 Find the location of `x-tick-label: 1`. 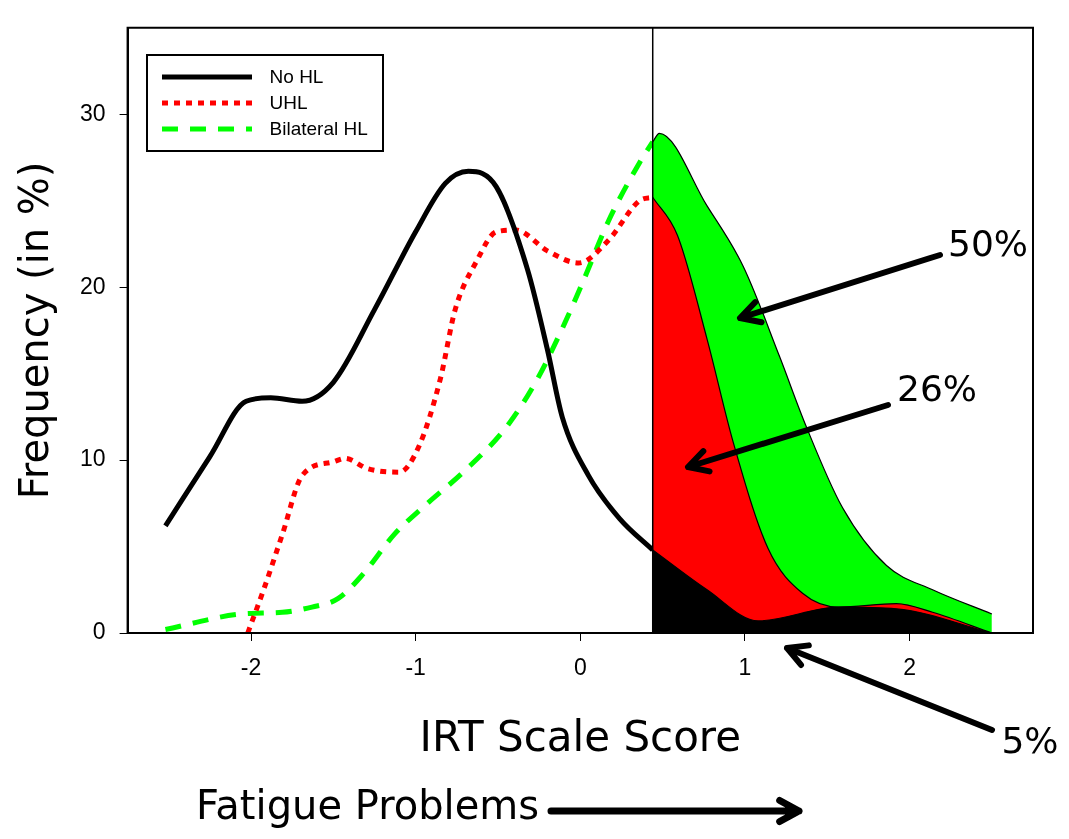

x-tick-label: 1 is located at coordinates (745, 667).